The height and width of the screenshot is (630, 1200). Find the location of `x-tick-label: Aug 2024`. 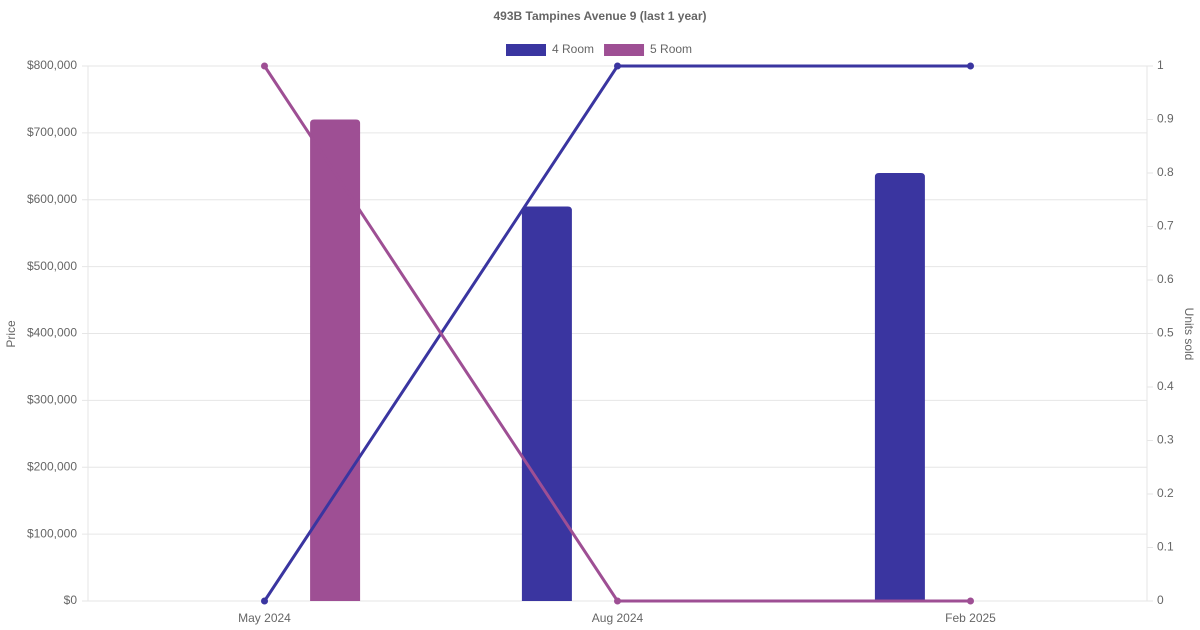

x-tick-label: Aug 2024 is located at coordinates (618, 618).